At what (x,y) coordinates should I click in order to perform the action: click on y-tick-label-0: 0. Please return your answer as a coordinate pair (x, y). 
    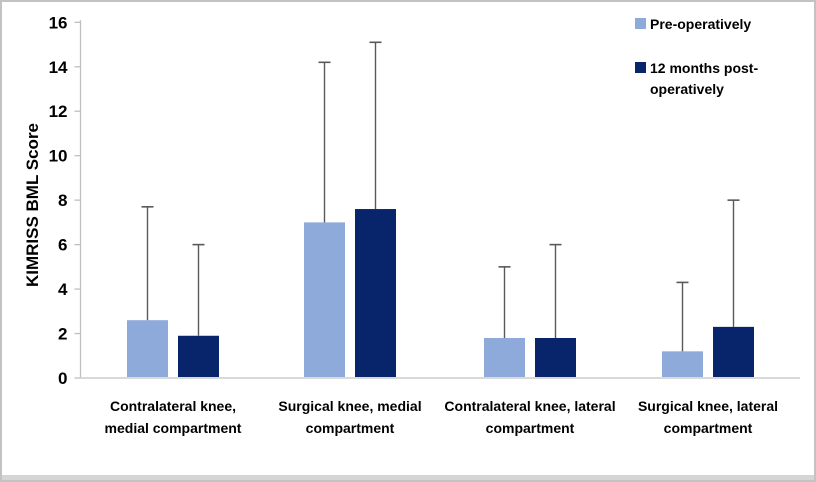
    Looking at the image, I should click on (62, 378).